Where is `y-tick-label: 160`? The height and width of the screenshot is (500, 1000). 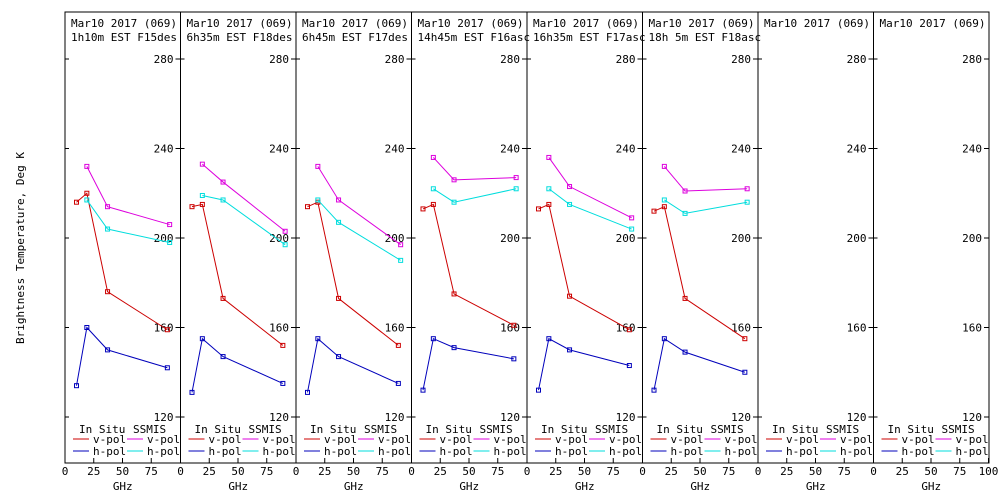
y-tick-label: 160 is located at coordinates (972, 328).